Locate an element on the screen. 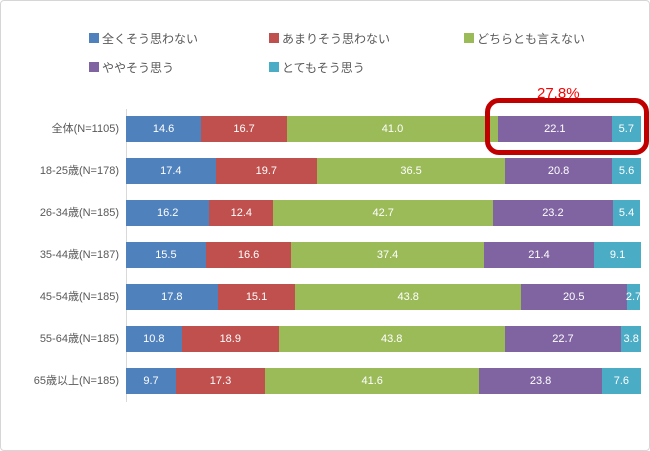 The height and width of the screenshot is (451, 650). bar-value-label: 2.7 is located at coordinates (633, 297).